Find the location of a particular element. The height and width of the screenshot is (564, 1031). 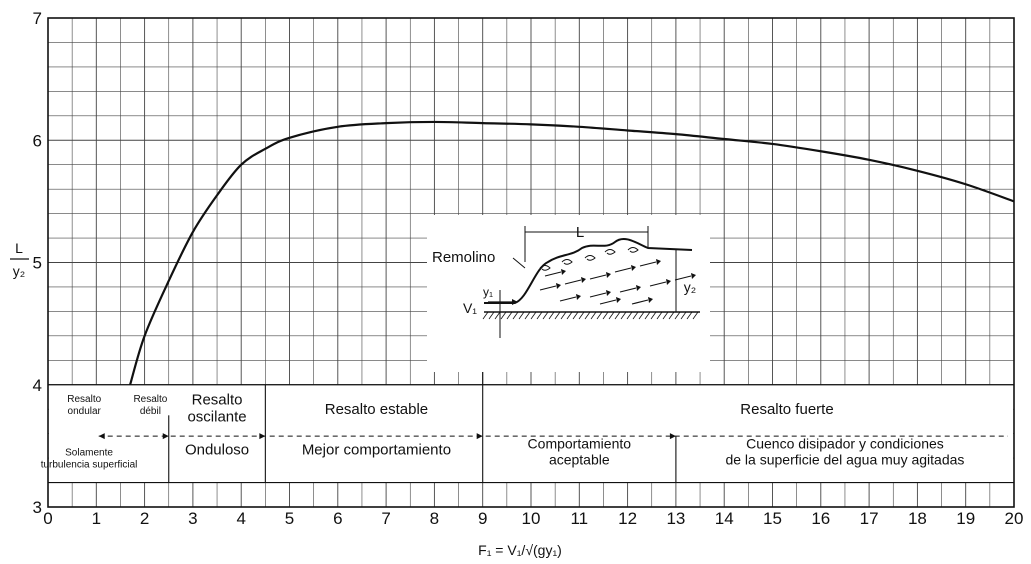

region-note-acceptable: Comportamiento is located at coordinates (580, 443).